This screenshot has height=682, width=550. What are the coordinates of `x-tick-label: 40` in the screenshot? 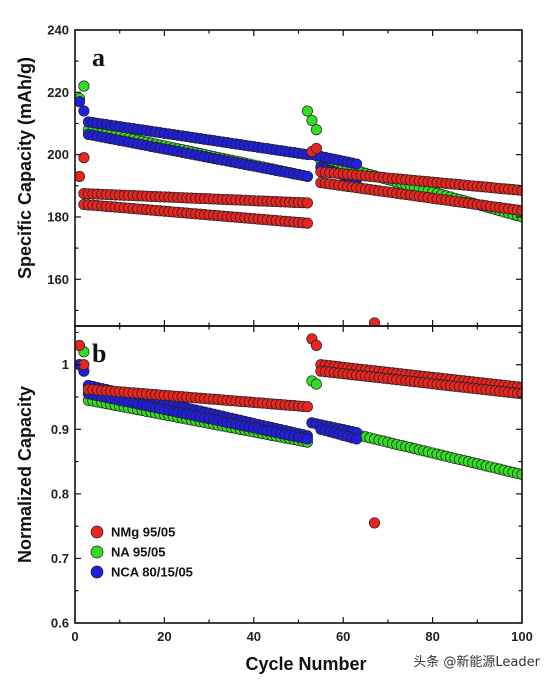 It's located at (254, 636).